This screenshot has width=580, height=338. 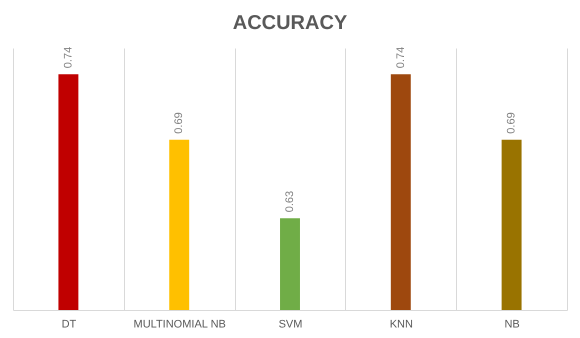 What do you see at coordinates (290, 324) in the screenshot?
I see `x-tick-label: SVM` at bounding box center [290, 324].